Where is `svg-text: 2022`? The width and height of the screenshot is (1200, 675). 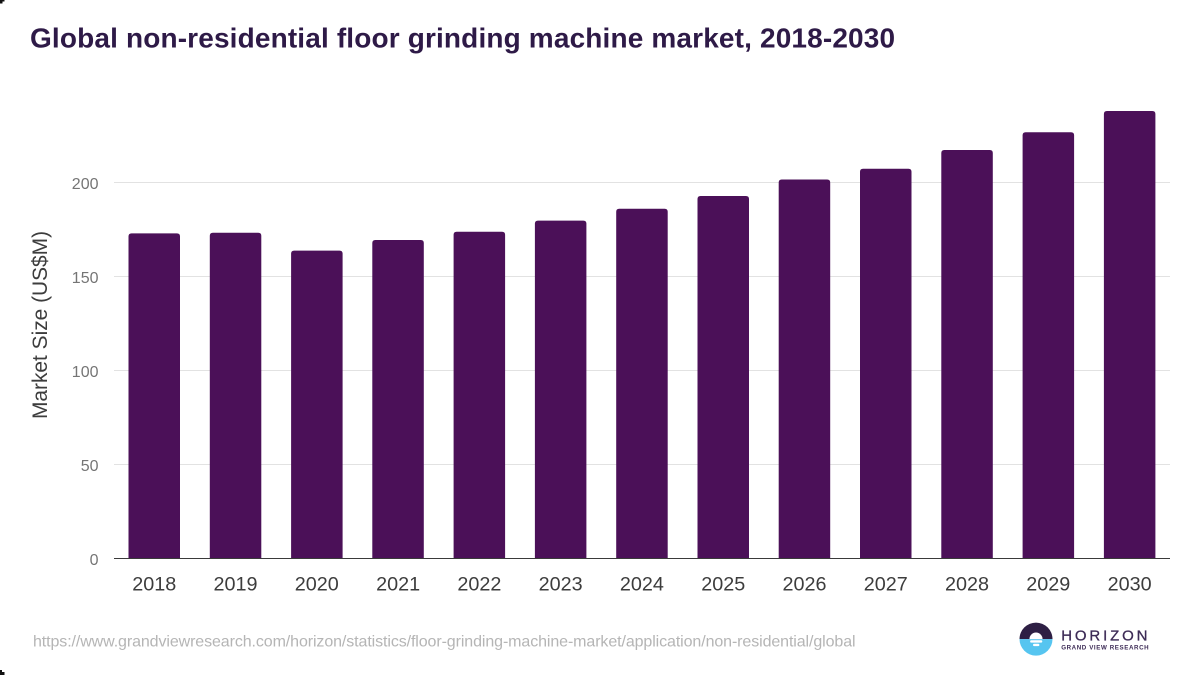 svg-text: 2022 is located at coordinates (479, 585).